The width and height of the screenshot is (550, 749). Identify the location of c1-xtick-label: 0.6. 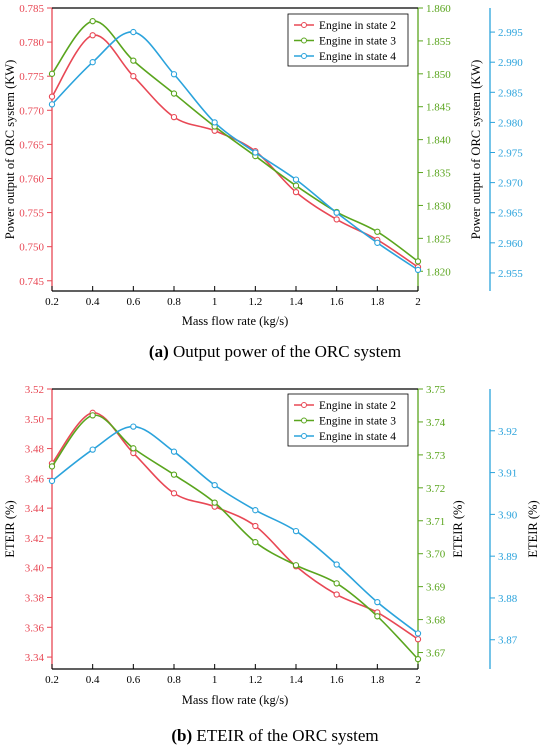
(133, 680).